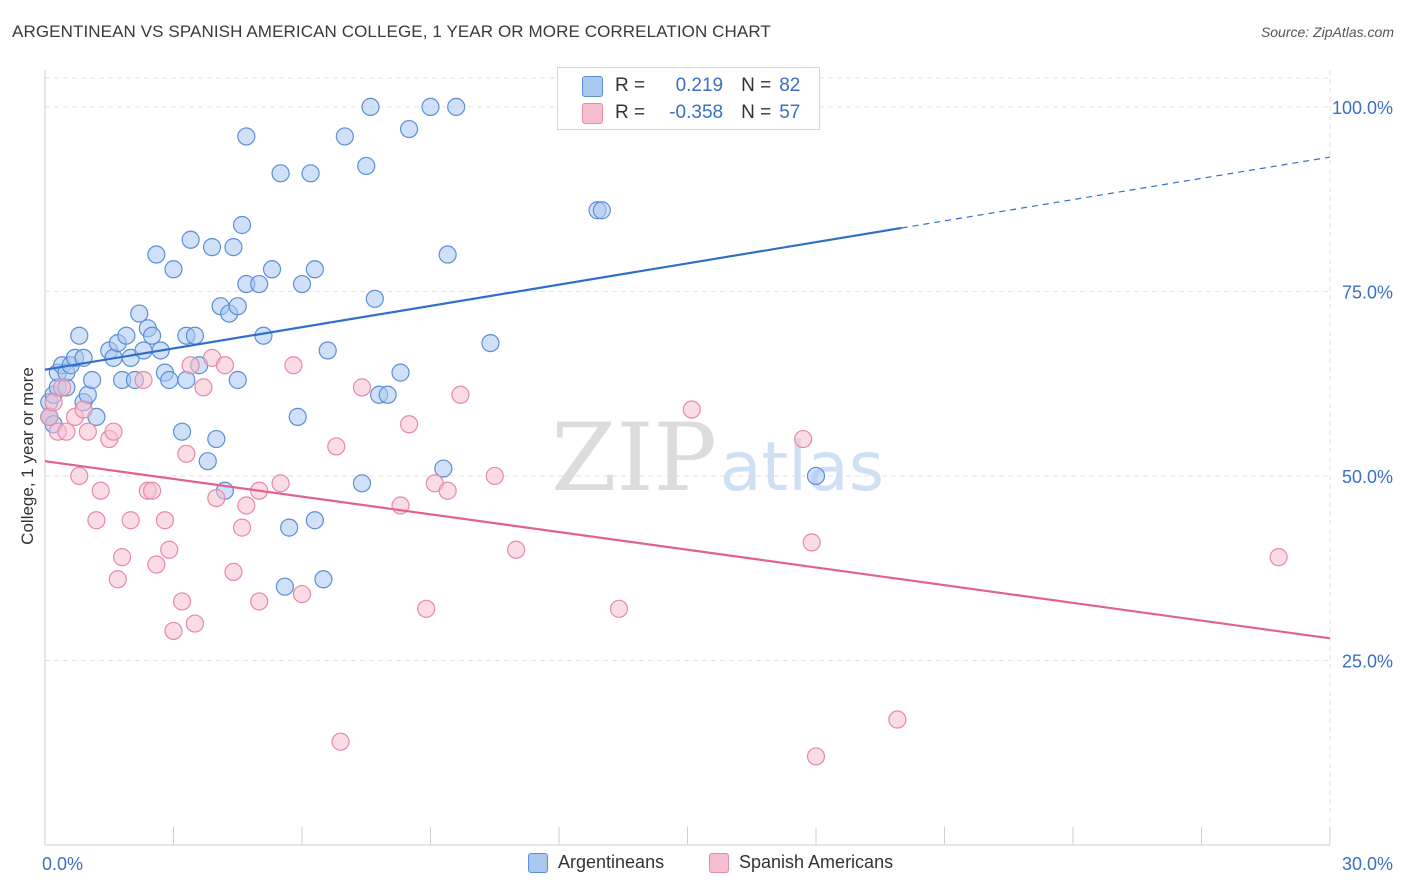  I want to click on n-value: 57, so click(790, 112).